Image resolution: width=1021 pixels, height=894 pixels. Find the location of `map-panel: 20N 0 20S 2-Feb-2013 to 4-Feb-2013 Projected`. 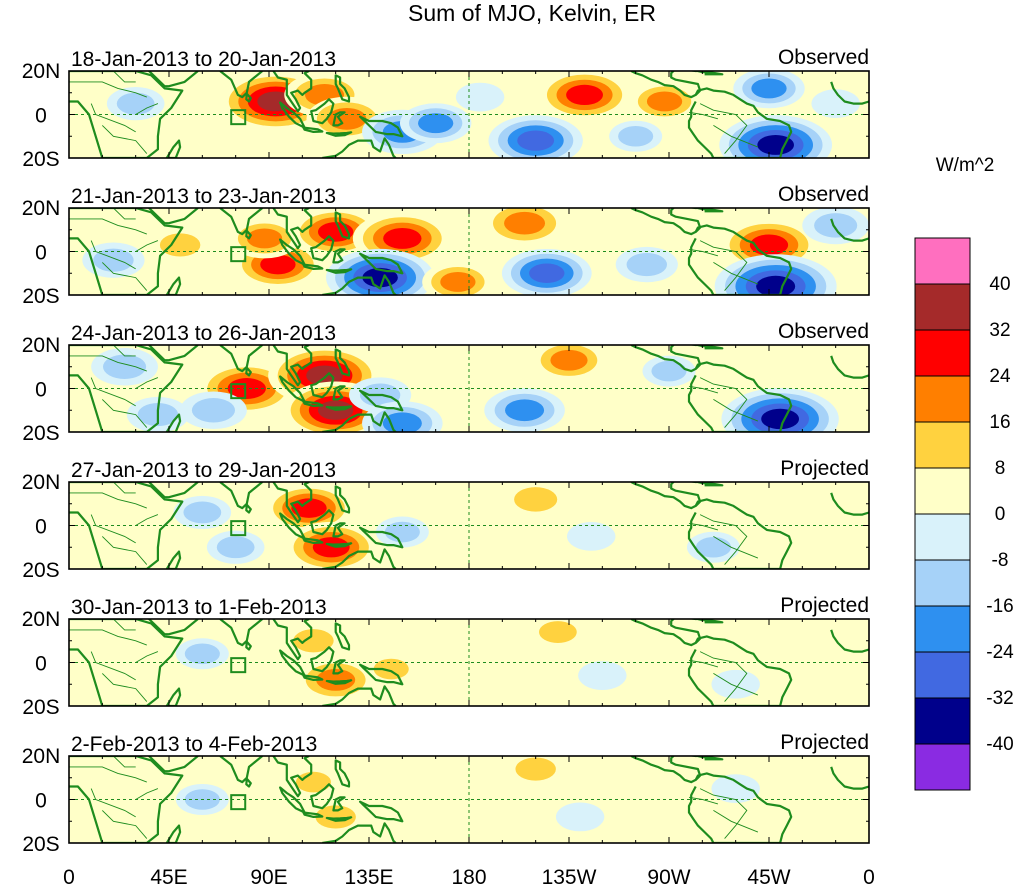

map-panel: 20N 0 20S 2-Feb-2013 to 4-Feb-2013 Projected is located at coordinates (446, 793).